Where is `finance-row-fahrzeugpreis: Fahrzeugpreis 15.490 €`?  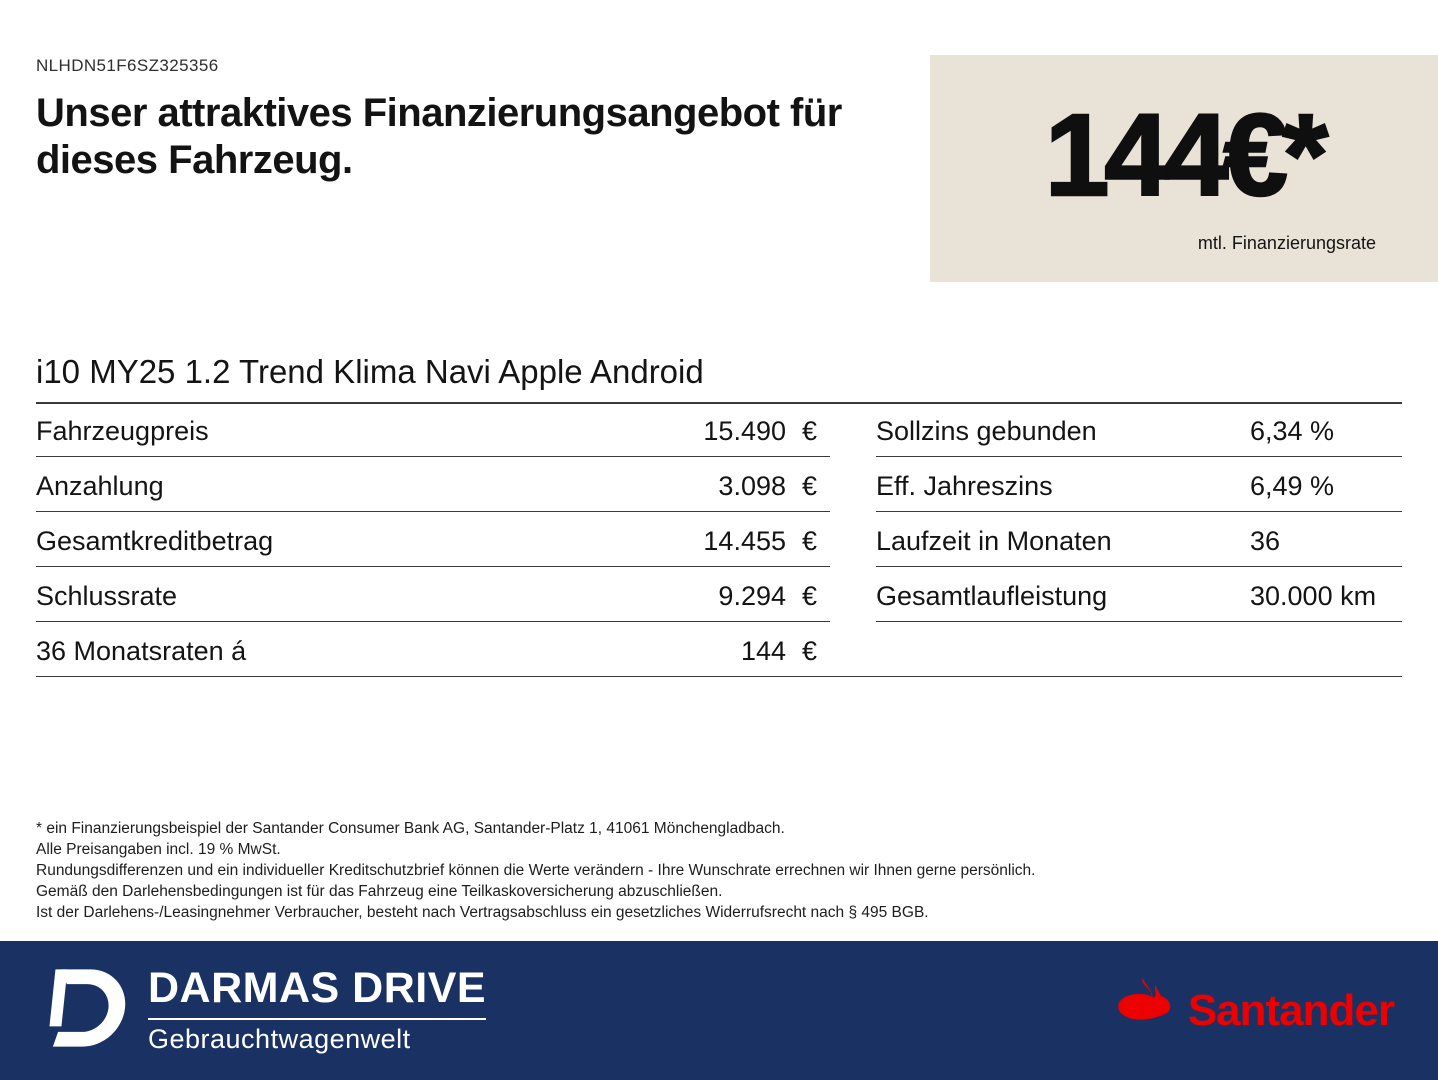 finance-row-fahrzeugpreis: Fahrzeugpreis 15.490 € is located at coordinates (433, 429).